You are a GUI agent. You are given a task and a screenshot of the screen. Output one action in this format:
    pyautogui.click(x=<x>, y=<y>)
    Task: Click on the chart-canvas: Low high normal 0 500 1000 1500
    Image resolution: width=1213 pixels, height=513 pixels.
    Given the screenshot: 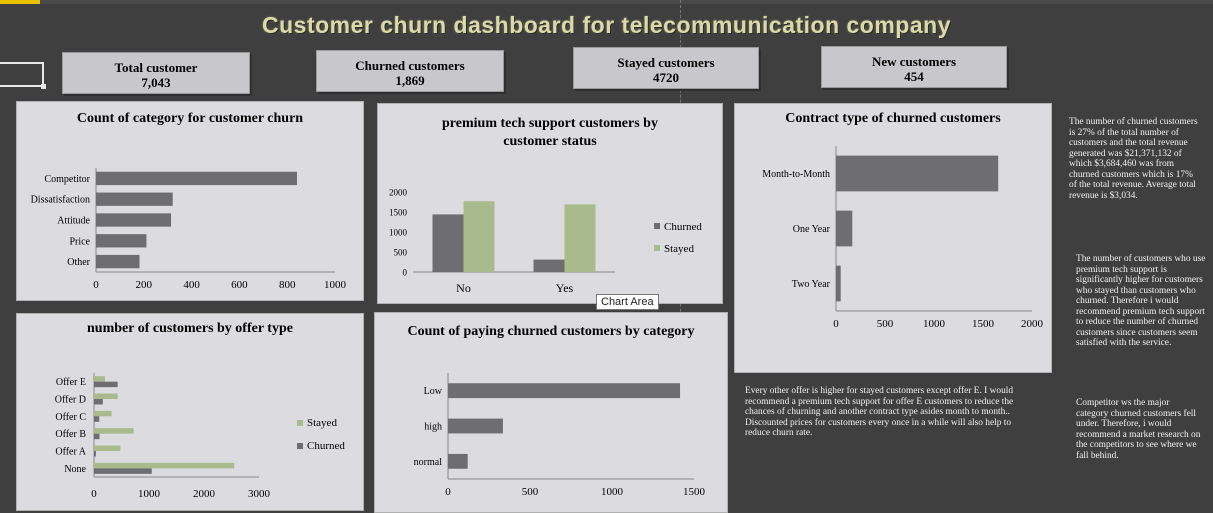 What is the action you would take?
    pyautogui.click(x=560, y=435)
    